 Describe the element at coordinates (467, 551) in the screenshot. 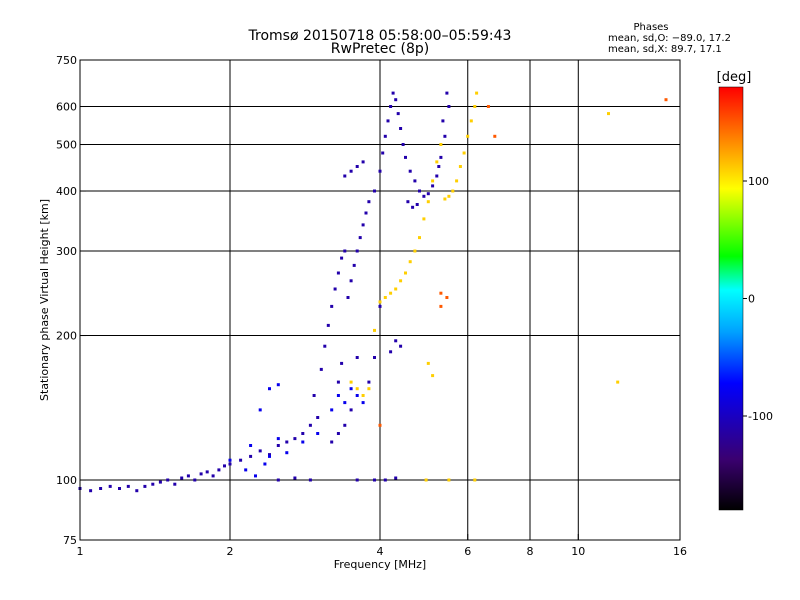

I see `x-tick-label: 6` at that location.